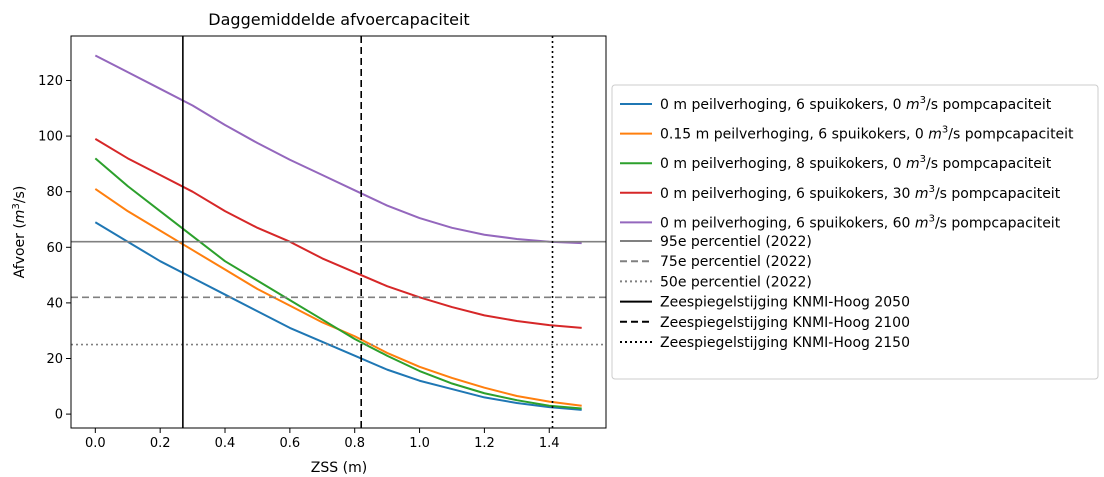 The width and height of the screenshot is (1104, 477). I want to click on y-axis-label-rest: /s), so click(20, 194).